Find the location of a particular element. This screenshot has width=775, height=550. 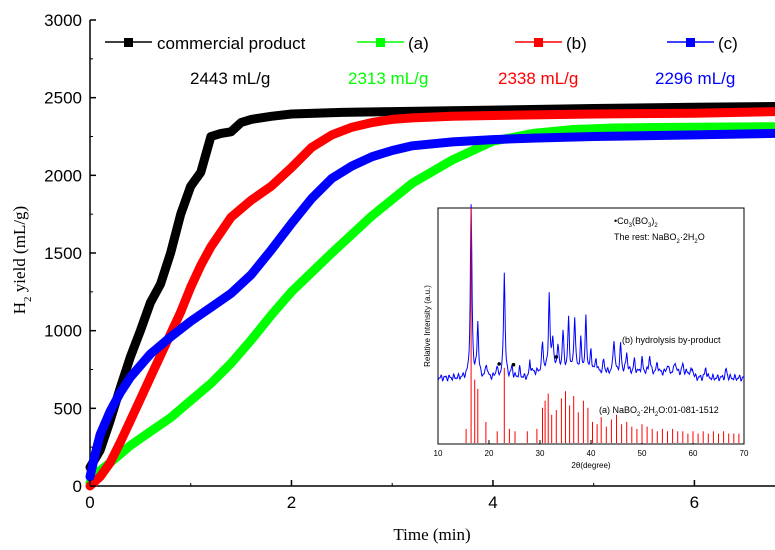

legend-item-b: (b) 2338 mL/g is located at coordinates (542, 61).